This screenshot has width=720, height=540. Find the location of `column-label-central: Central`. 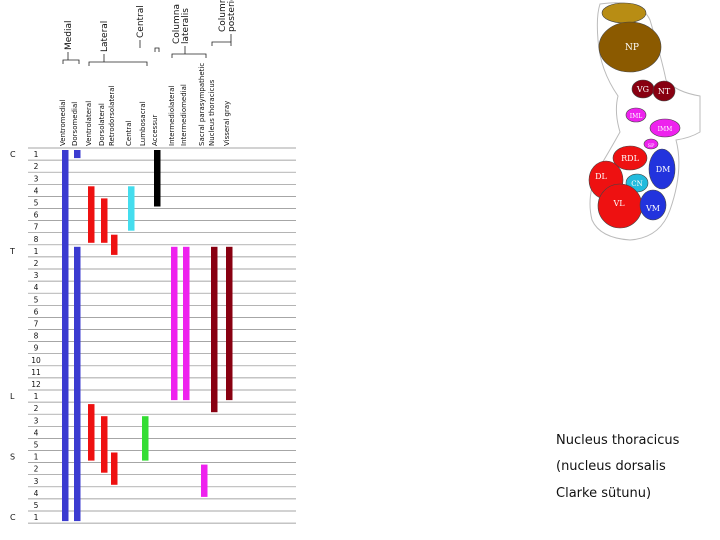

column-label-central: Central is located at coordinates (129, 133).